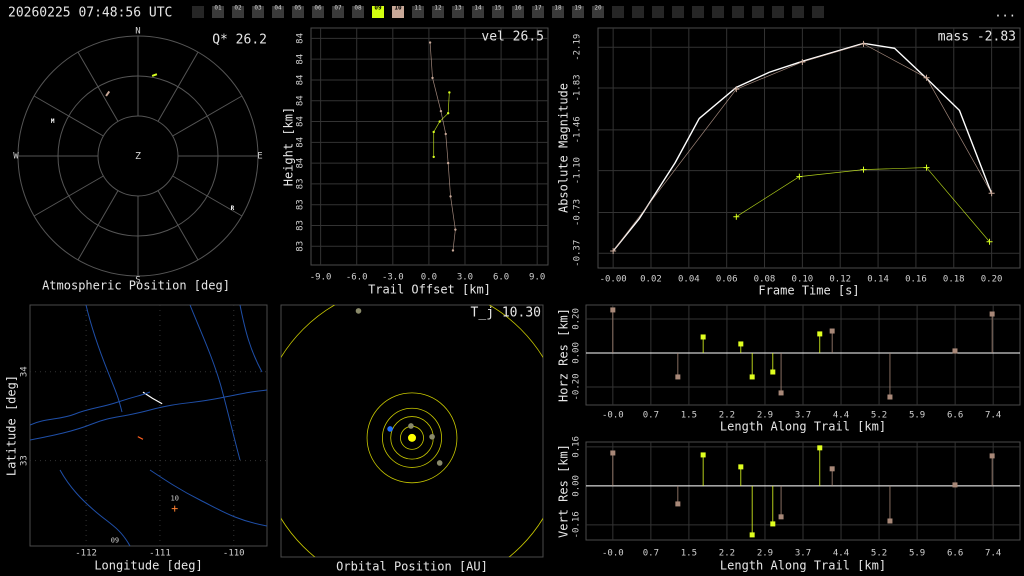 Image resolution: width=1024 pixels, height=576 pixels. What do you see at coordinates (148, 566) in the screenshot?
I see `x-axis-label: Longitude [deg]` at bounding box center [148, 566].